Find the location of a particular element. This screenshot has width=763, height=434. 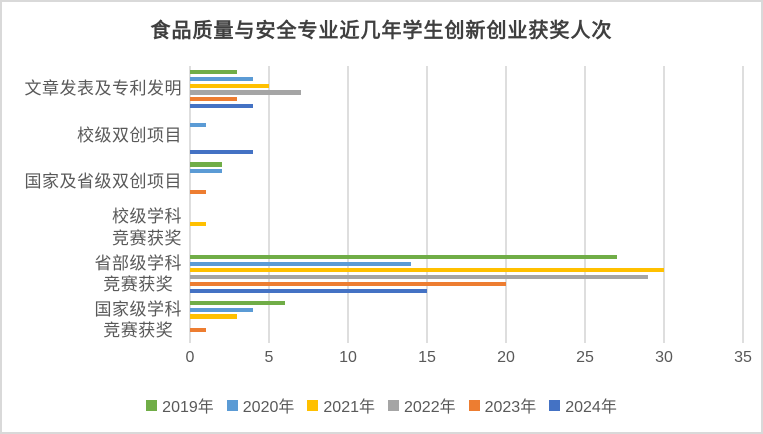

legend-item: 2023年 is located at coordinates (502, 405).